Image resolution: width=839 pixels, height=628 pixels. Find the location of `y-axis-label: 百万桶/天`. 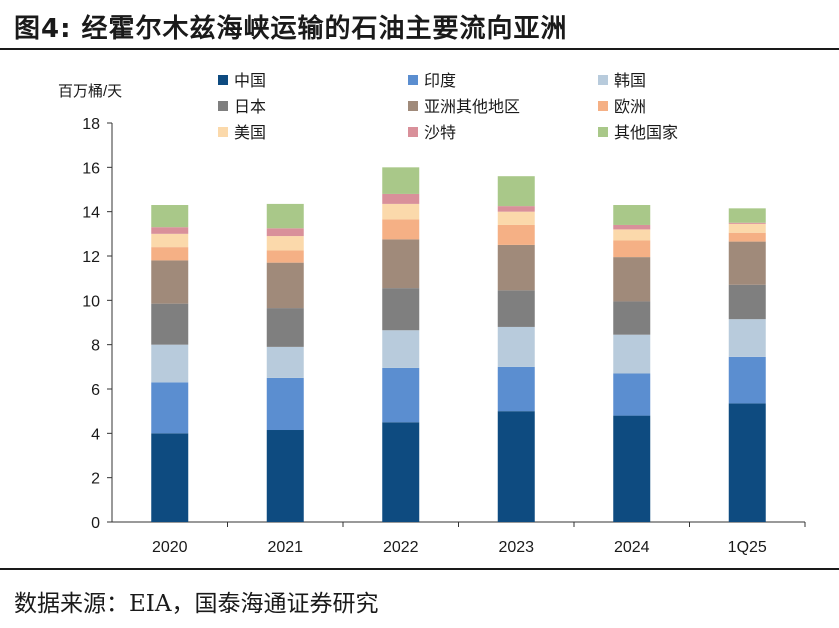

y-axis-label: 百万桶/天 is located at coordinates (90, 91).